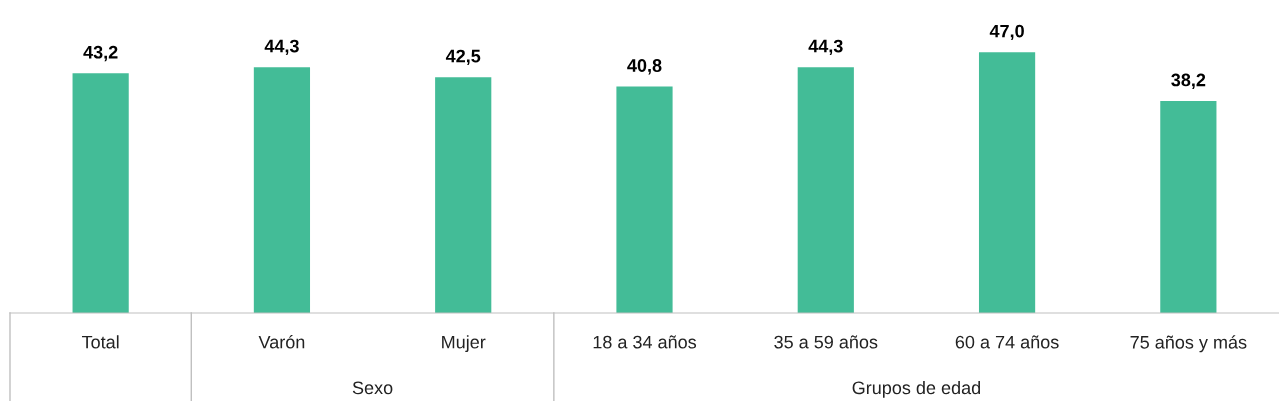 The height and width of the screenshot is (401, 1279). Describe the element at coordinates (1188, 344) in the screenshot. I see `x-tick-label: 75 años y más` at that location.